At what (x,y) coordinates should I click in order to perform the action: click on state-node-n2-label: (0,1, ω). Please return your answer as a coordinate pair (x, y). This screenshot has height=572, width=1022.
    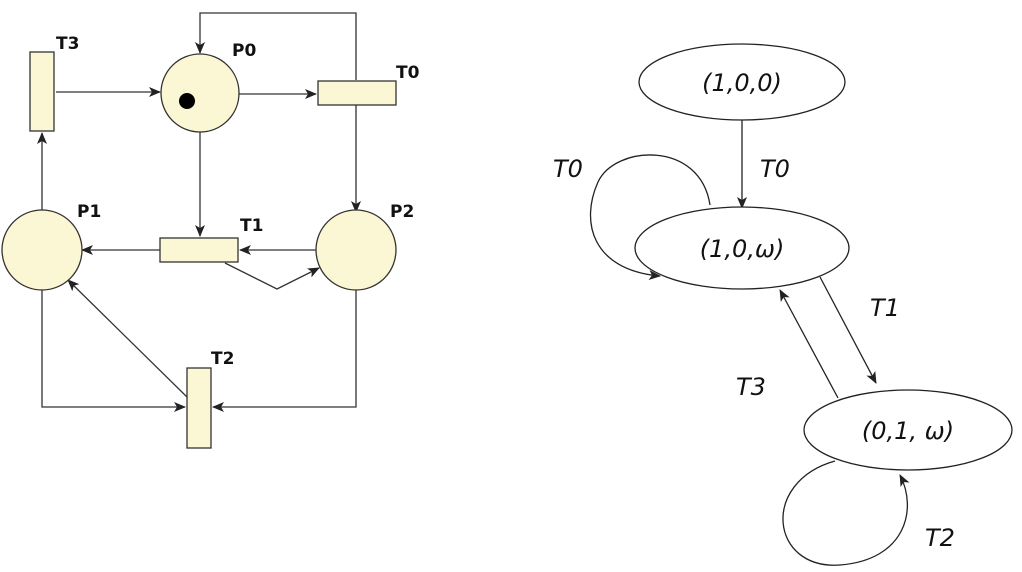
    Looking at the image, I should click on (908, 431).